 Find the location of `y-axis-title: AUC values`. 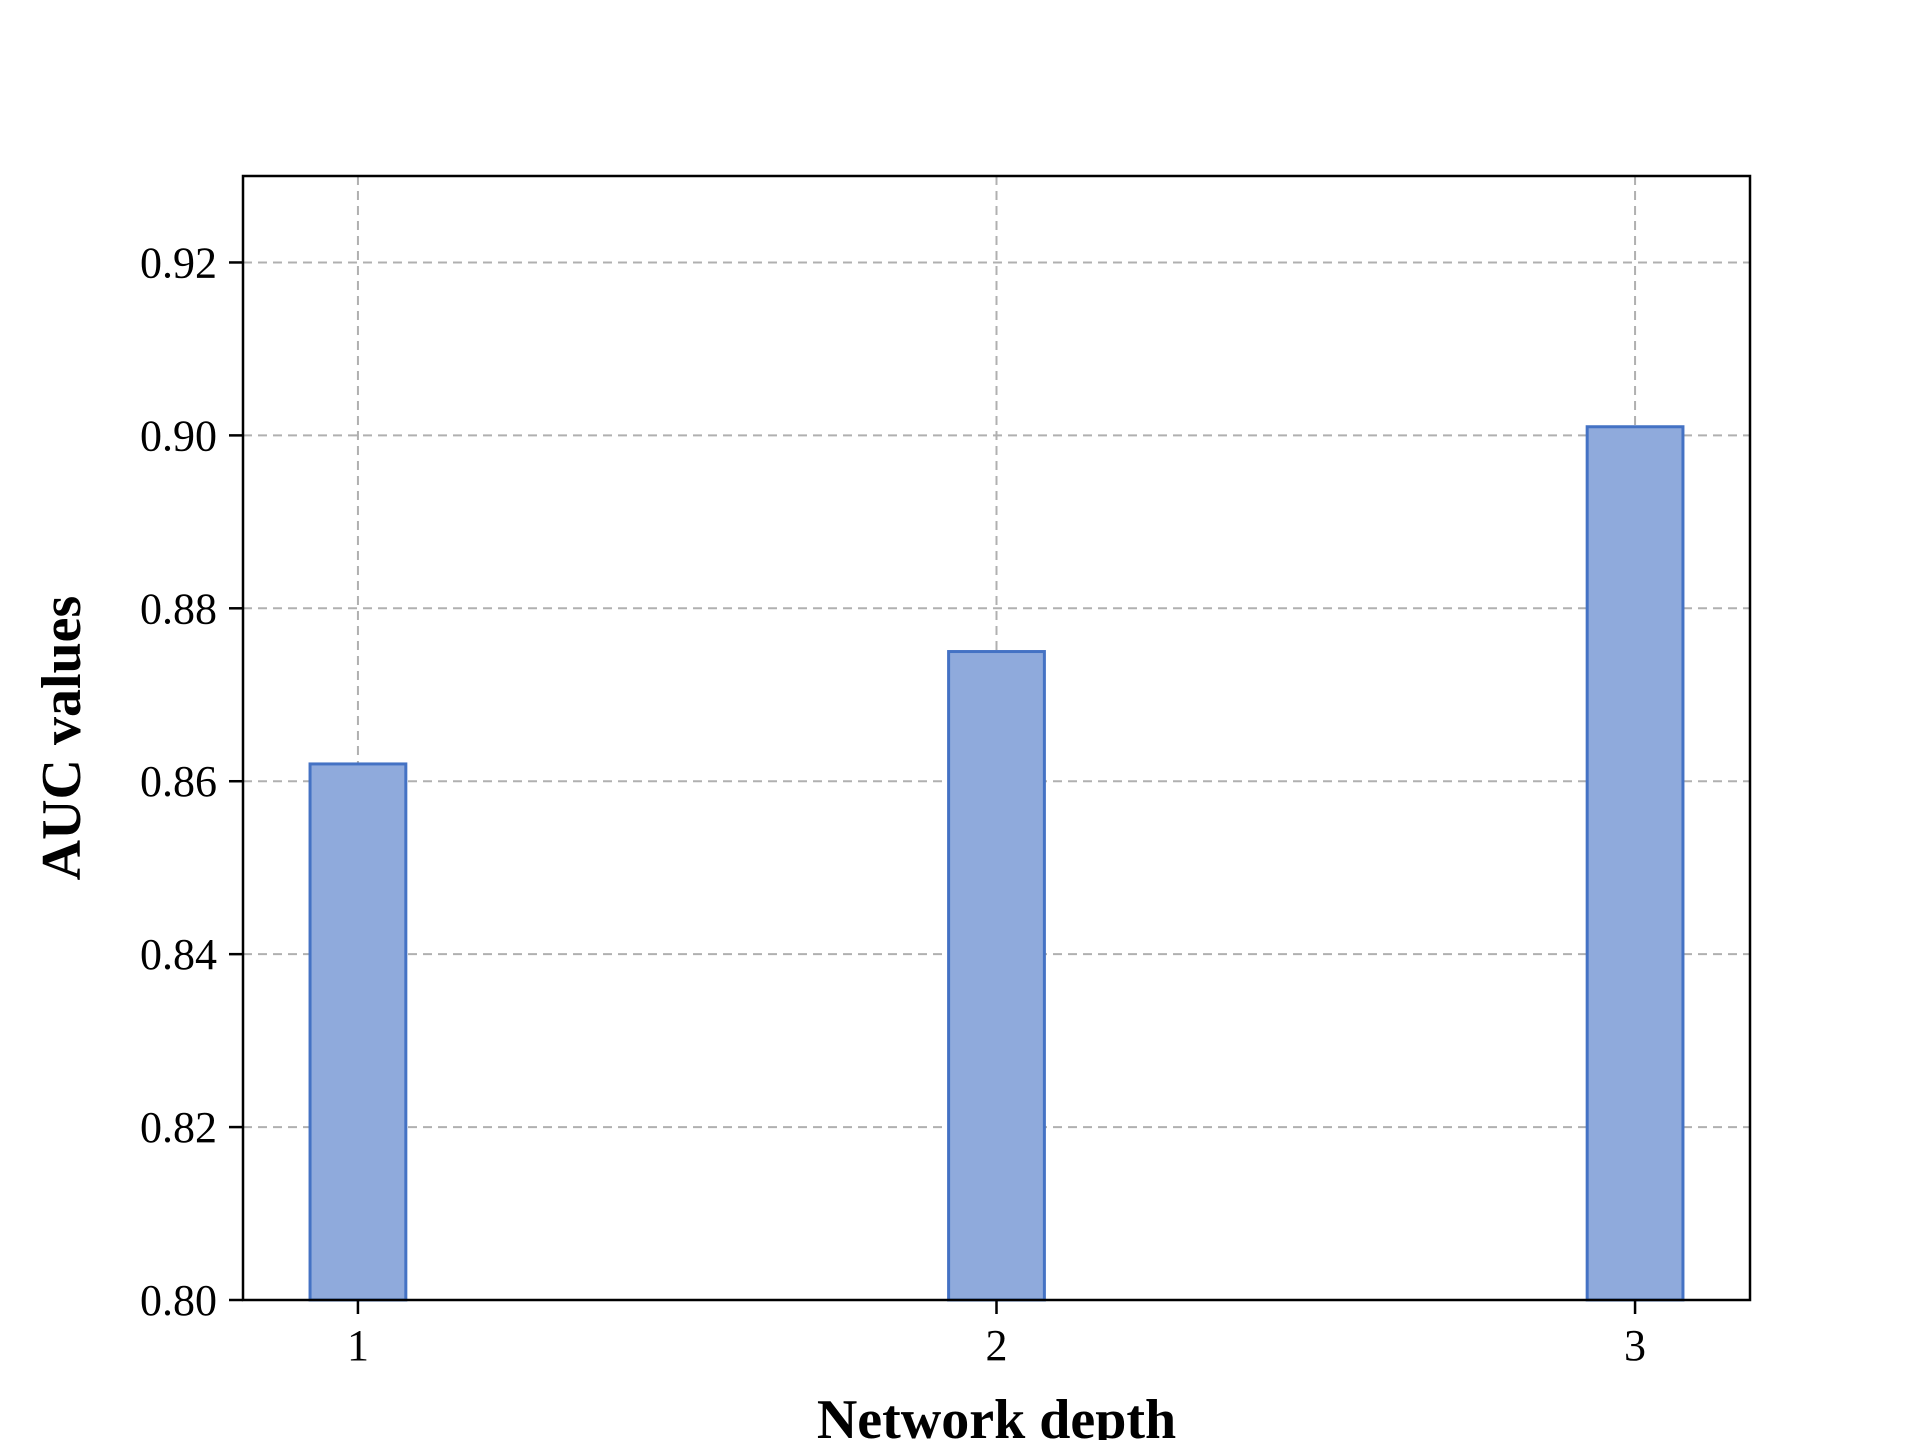

y-axis-title: AUC values is located at coordinates (62, 738).